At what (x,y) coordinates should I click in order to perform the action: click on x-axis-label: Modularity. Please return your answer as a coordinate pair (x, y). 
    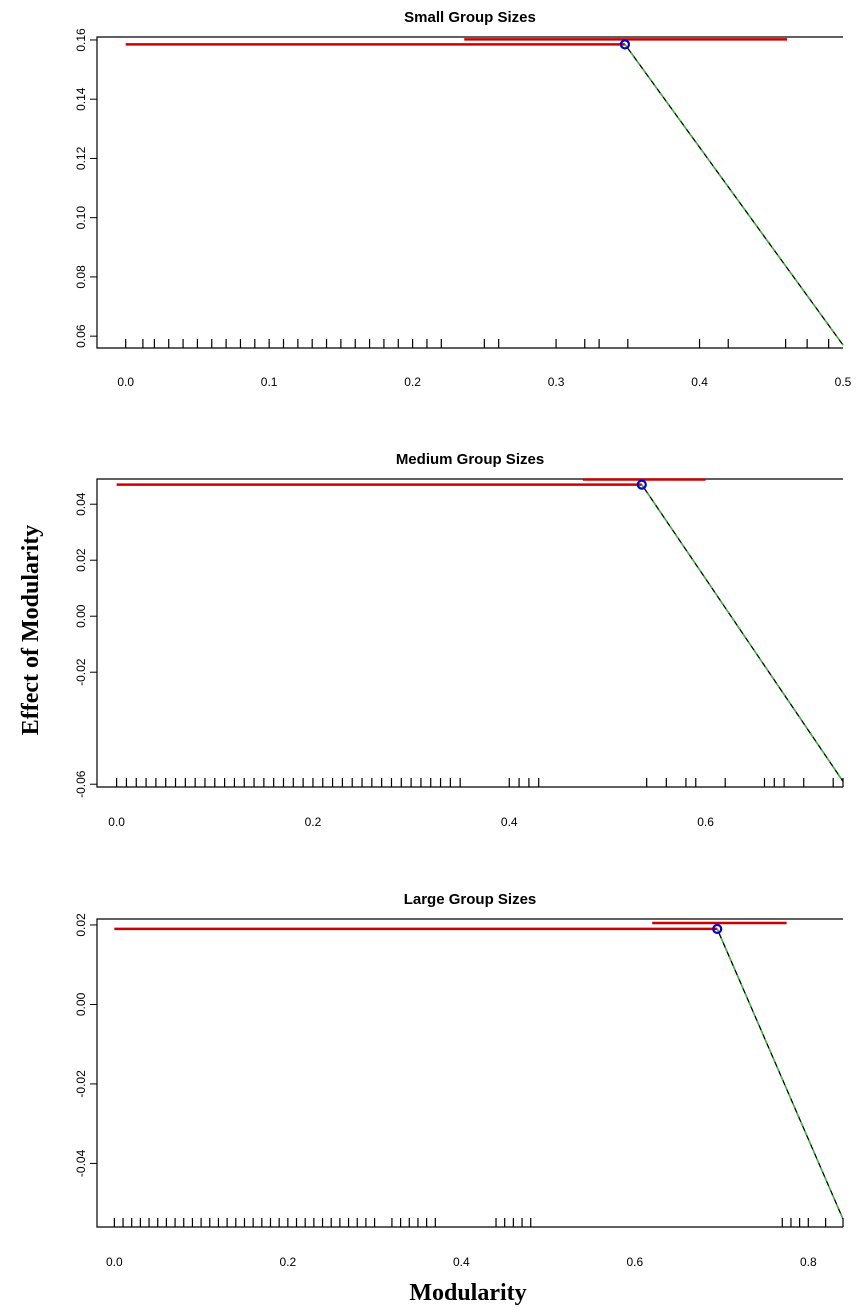
    Looking at the image, I should click on (467, 1293).